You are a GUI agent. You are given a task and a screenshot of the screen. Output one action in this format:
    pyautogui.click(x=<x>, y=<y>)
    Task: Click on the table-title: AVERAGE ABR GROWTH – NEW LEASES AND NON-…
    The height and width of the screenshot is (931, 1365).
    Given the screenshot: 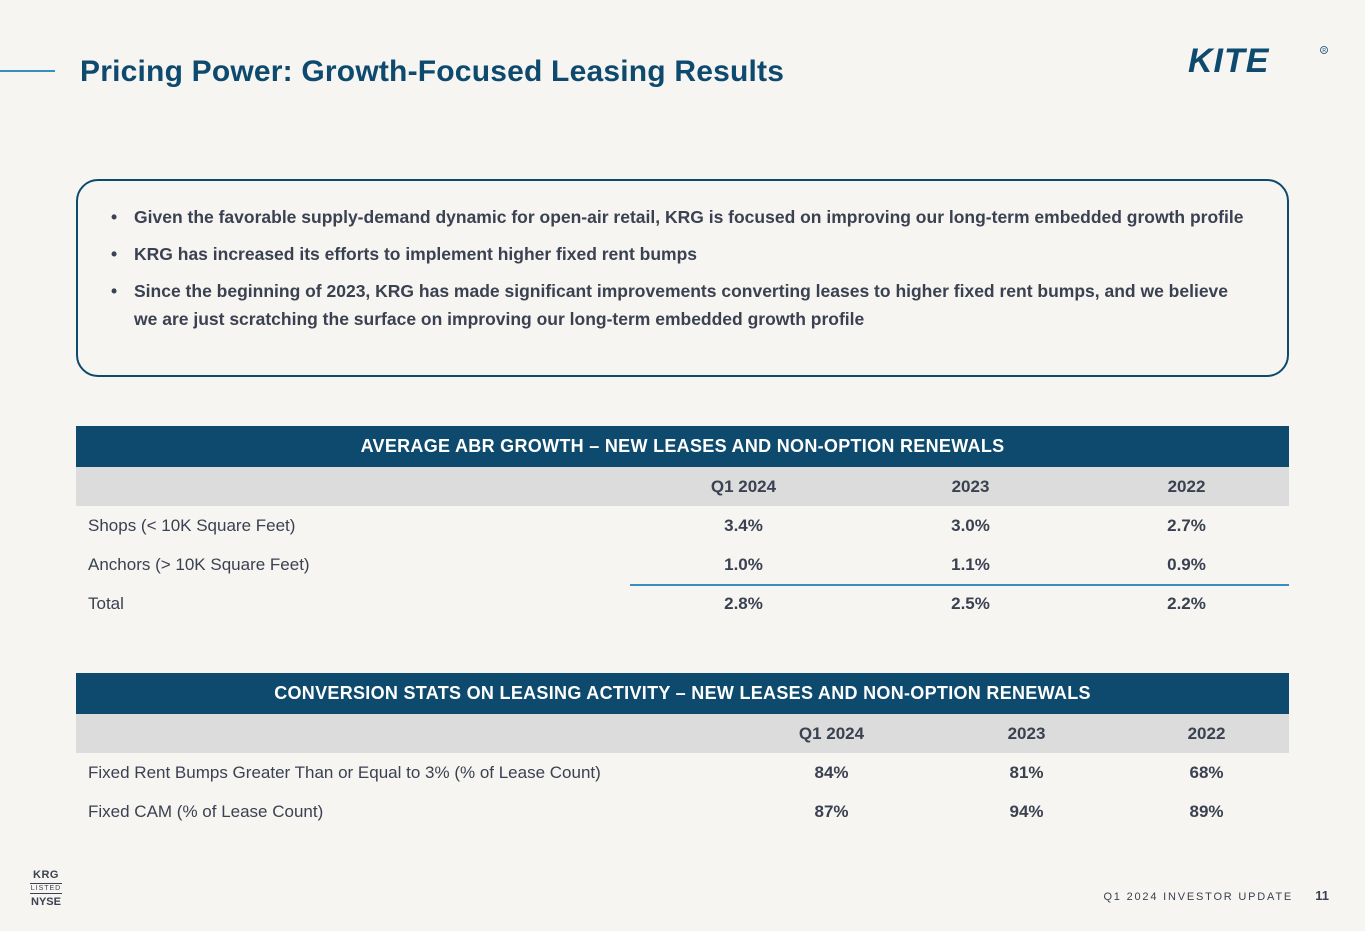 What is the action you would take?
    pyautogui.click(x=682, y=446)
    